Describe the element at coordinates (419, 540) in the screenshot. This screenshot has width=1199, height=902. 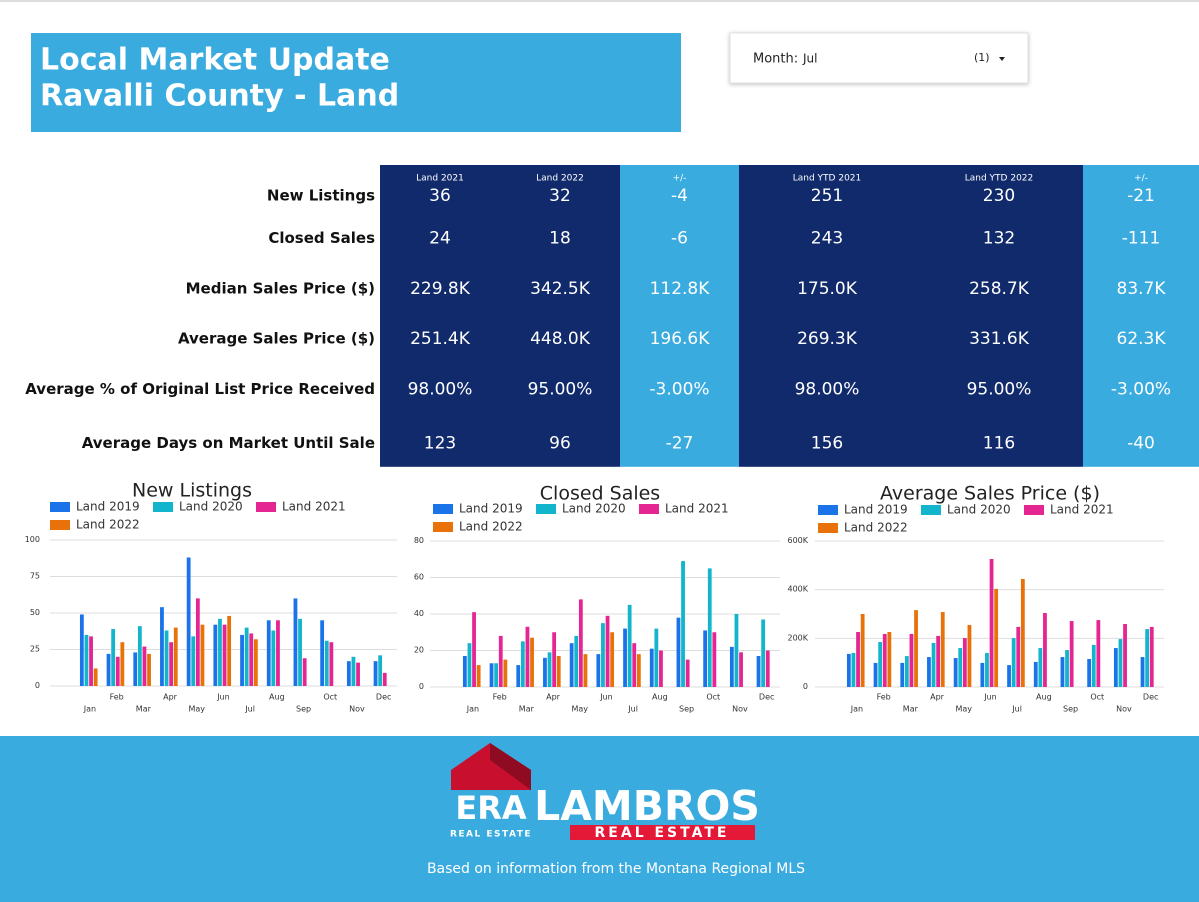
I see `y-tick-label: 80` at that location.